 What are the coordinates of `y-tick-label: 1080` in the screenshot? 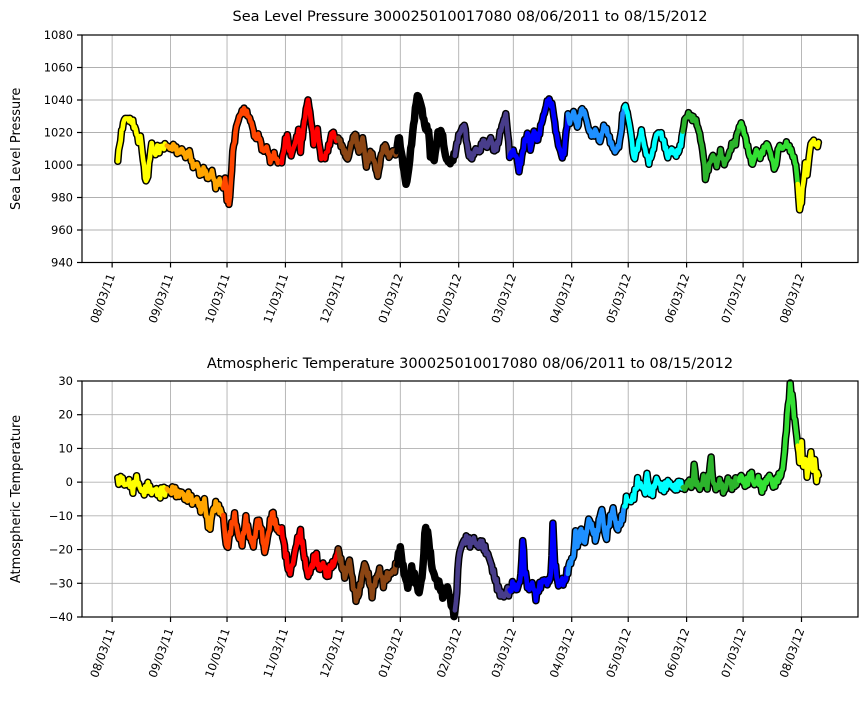 It's located at (58, 35).